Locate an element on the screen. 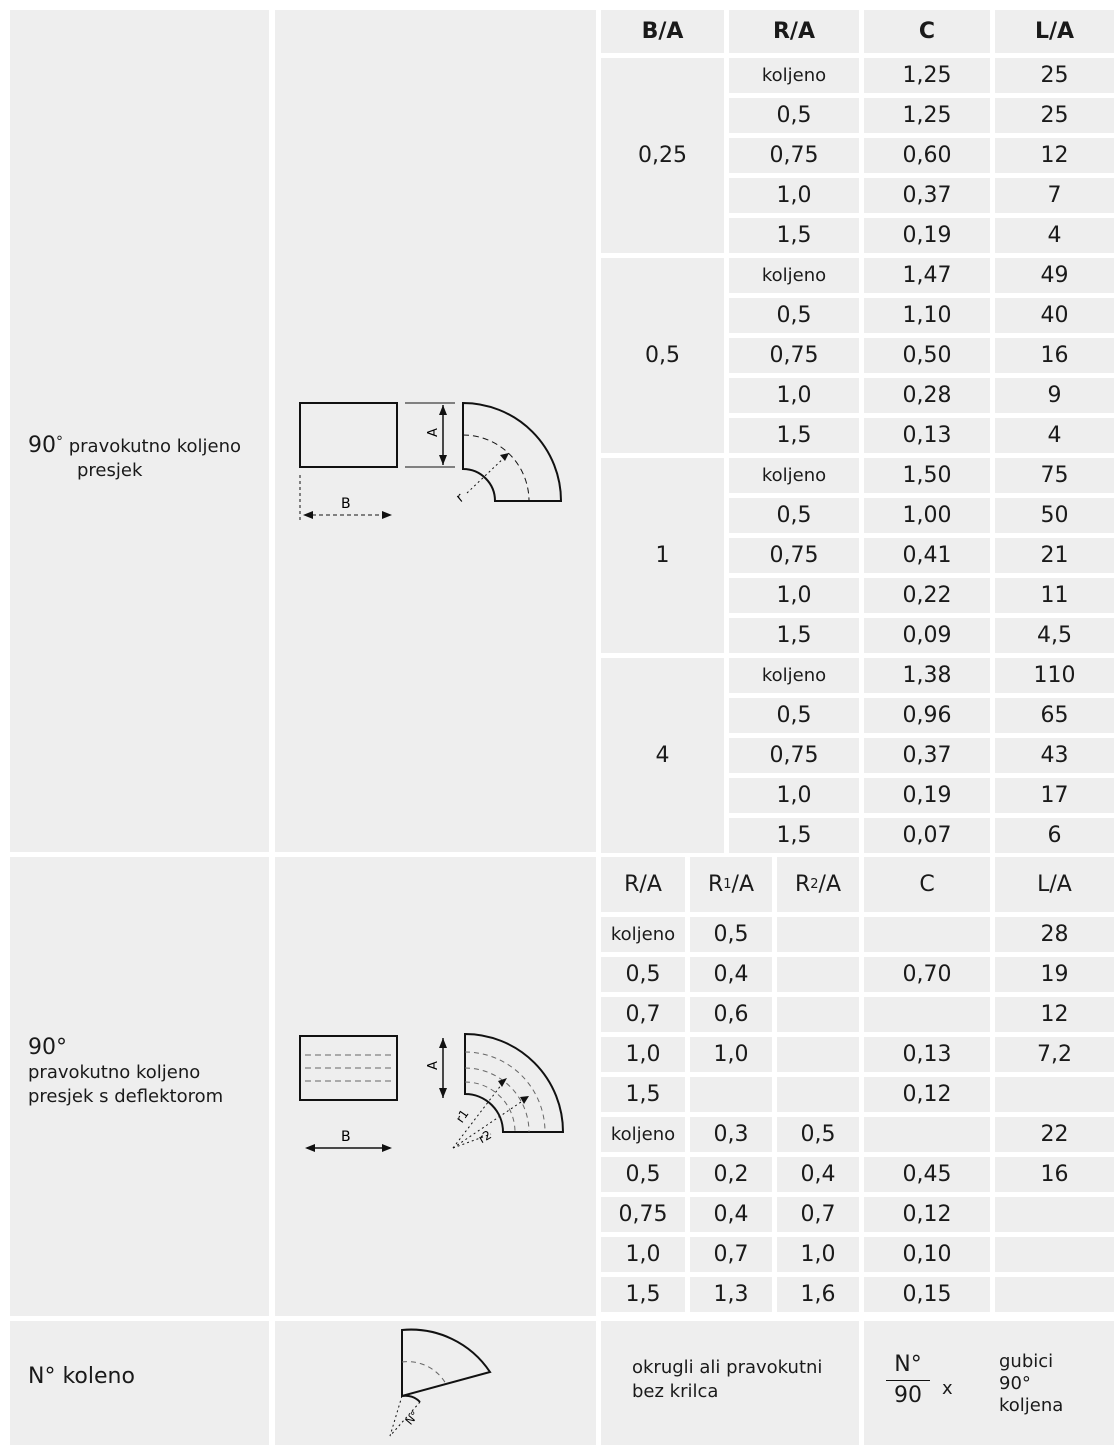 This screenshot has height=1445, width=1114. r1-cell: 0,5 is located at coordinates (731, 934).